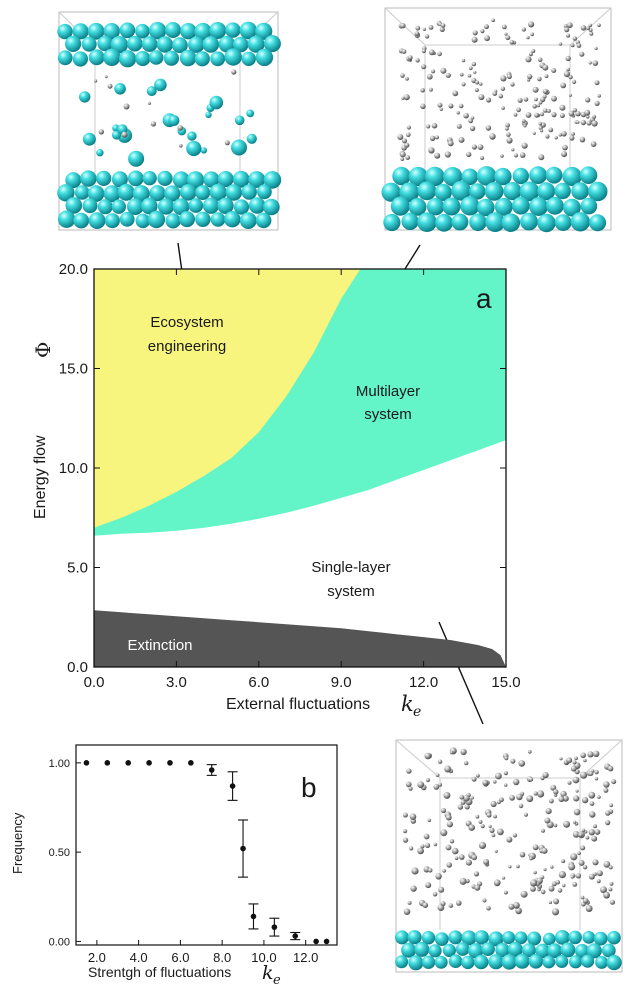  Describe the element at coordinates (277, 980) in the screenshot. I see `panel-b-x-axis-subscript: e` at that location.